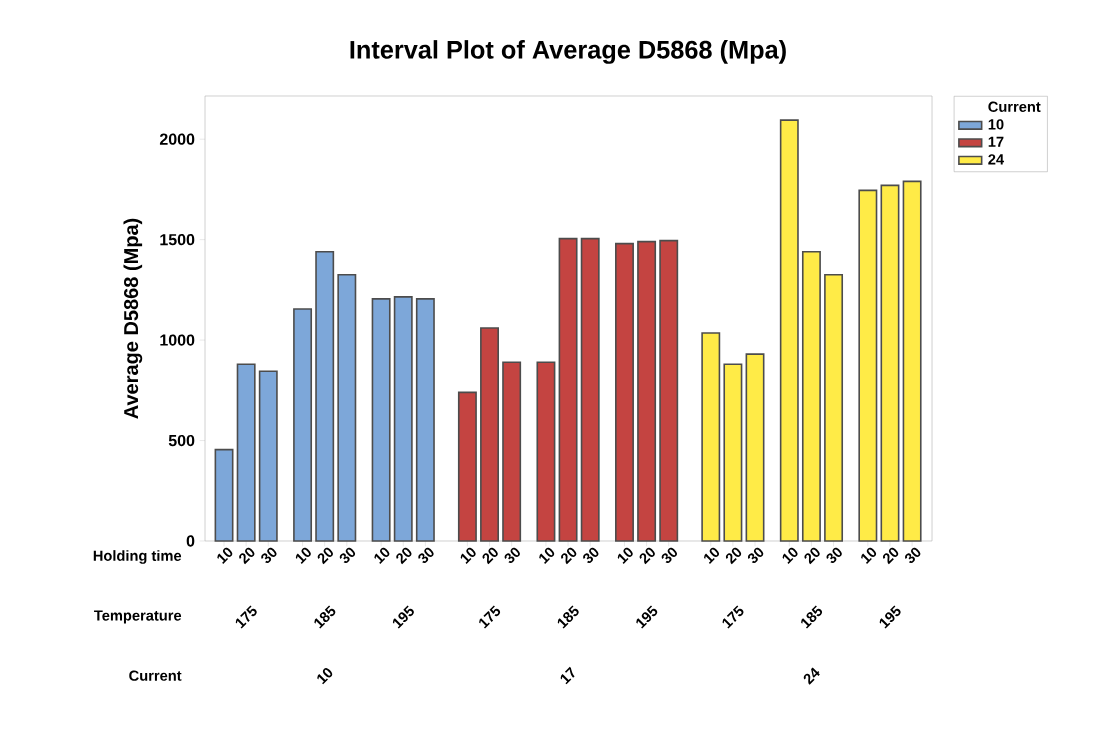 The image size is (1094, 731). I want to click on legend-label: 17, so click(996, 141).